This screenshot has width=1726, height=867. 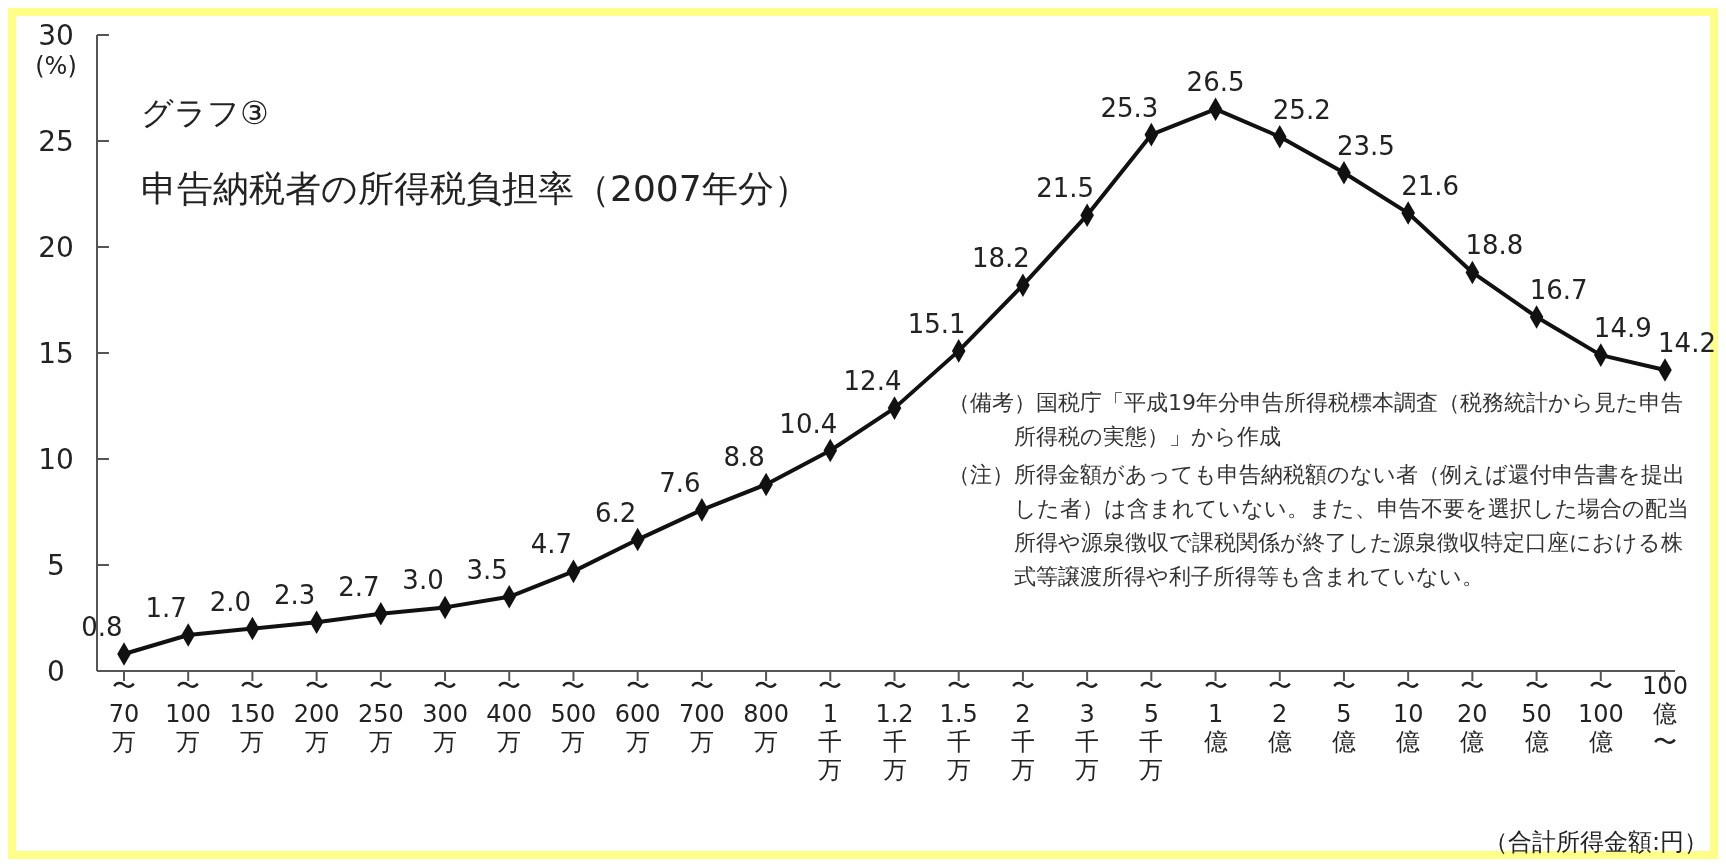 I want to click on y-tick-label: 30, so click(x=56, y=35).